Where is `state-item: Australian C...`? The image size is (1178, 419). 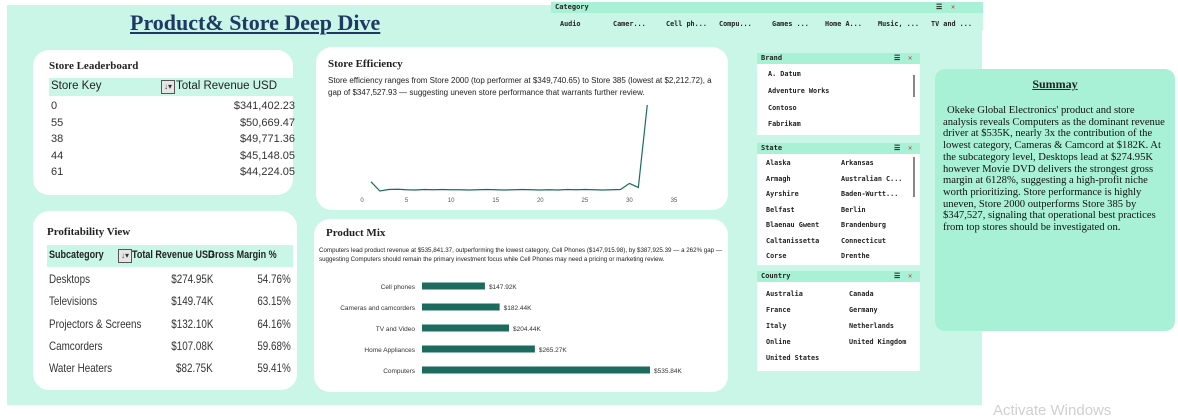
state-item: Australian C... is located at coordinates (872, 178).